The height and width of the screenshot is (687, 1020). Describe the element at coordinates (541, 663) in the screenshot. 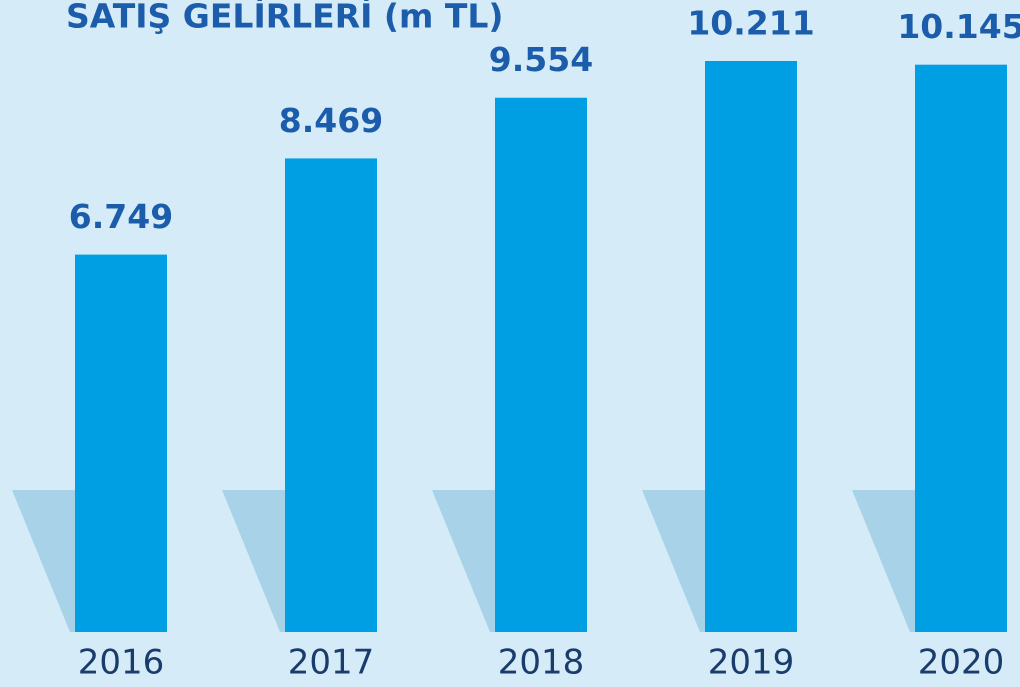

I see `x-tick-label: 2018` at that location.